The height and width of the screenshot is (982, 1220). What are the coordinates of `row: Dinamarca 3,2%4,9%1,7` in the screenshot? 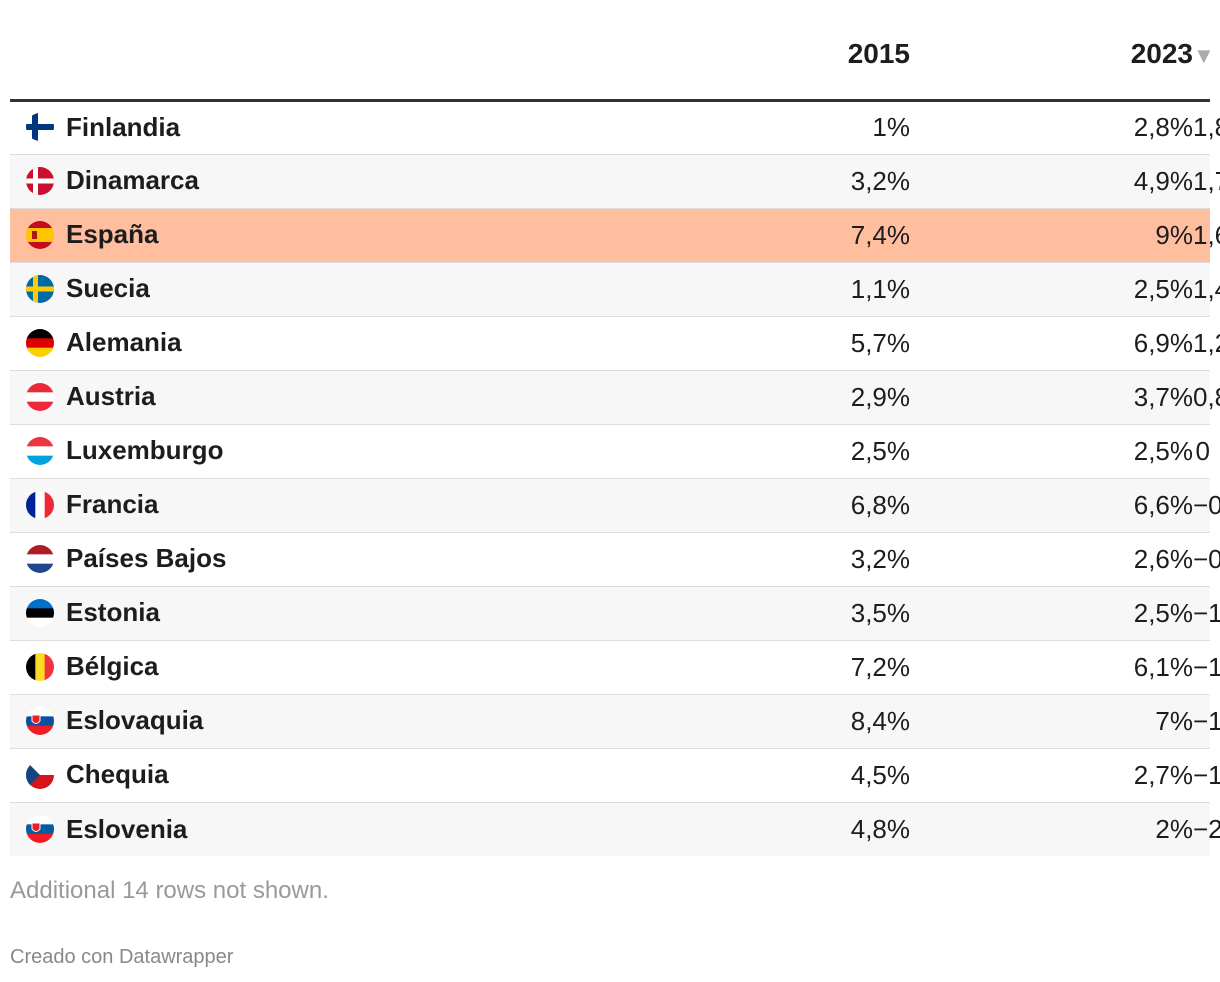 It's located at (615, 181).